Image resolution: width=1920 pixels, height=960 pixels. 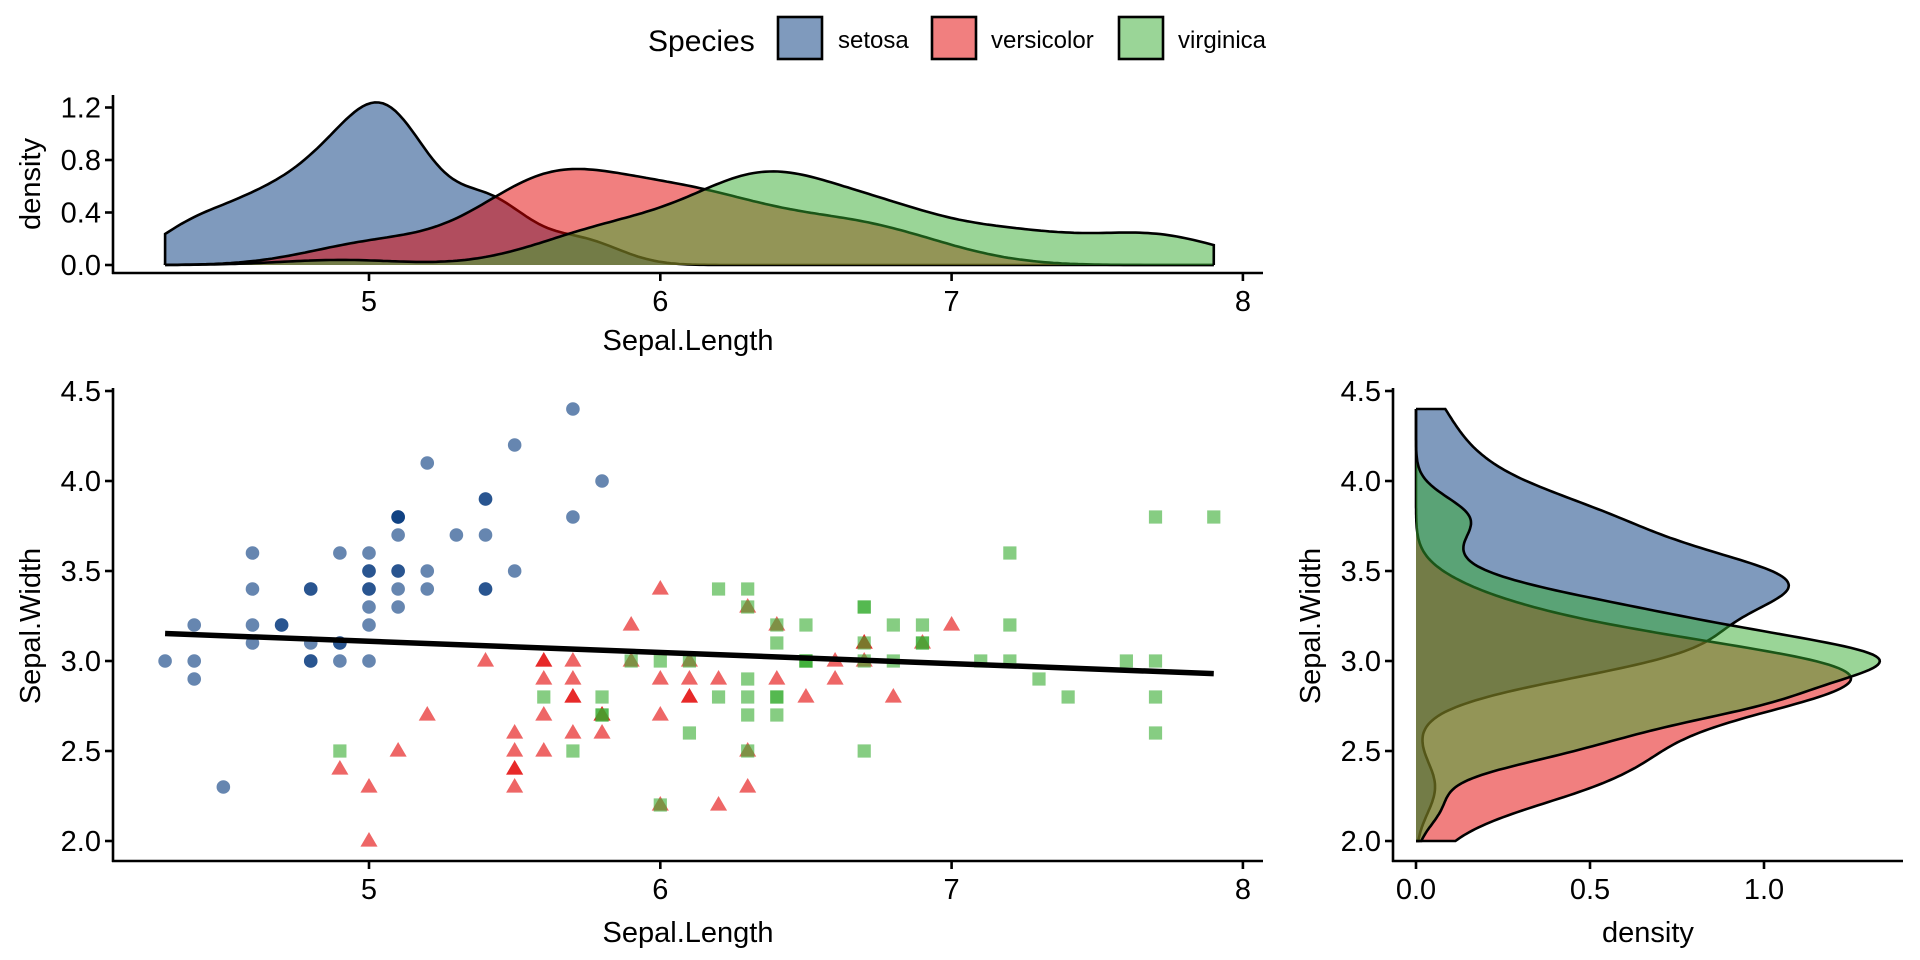 I want to click on main-y-tick-label: 3.5, so click(x=81, y=572).